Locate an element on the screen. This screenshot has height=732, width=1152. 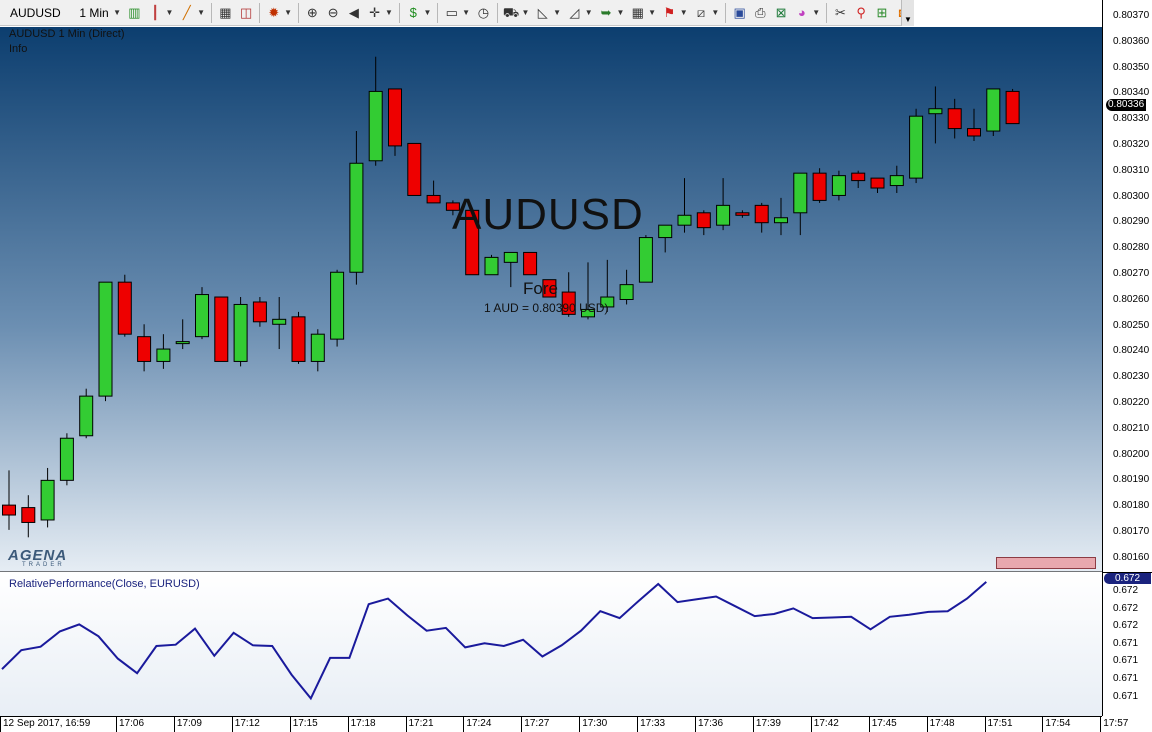
trade-icon: $ is located at coordinates (413, 12).